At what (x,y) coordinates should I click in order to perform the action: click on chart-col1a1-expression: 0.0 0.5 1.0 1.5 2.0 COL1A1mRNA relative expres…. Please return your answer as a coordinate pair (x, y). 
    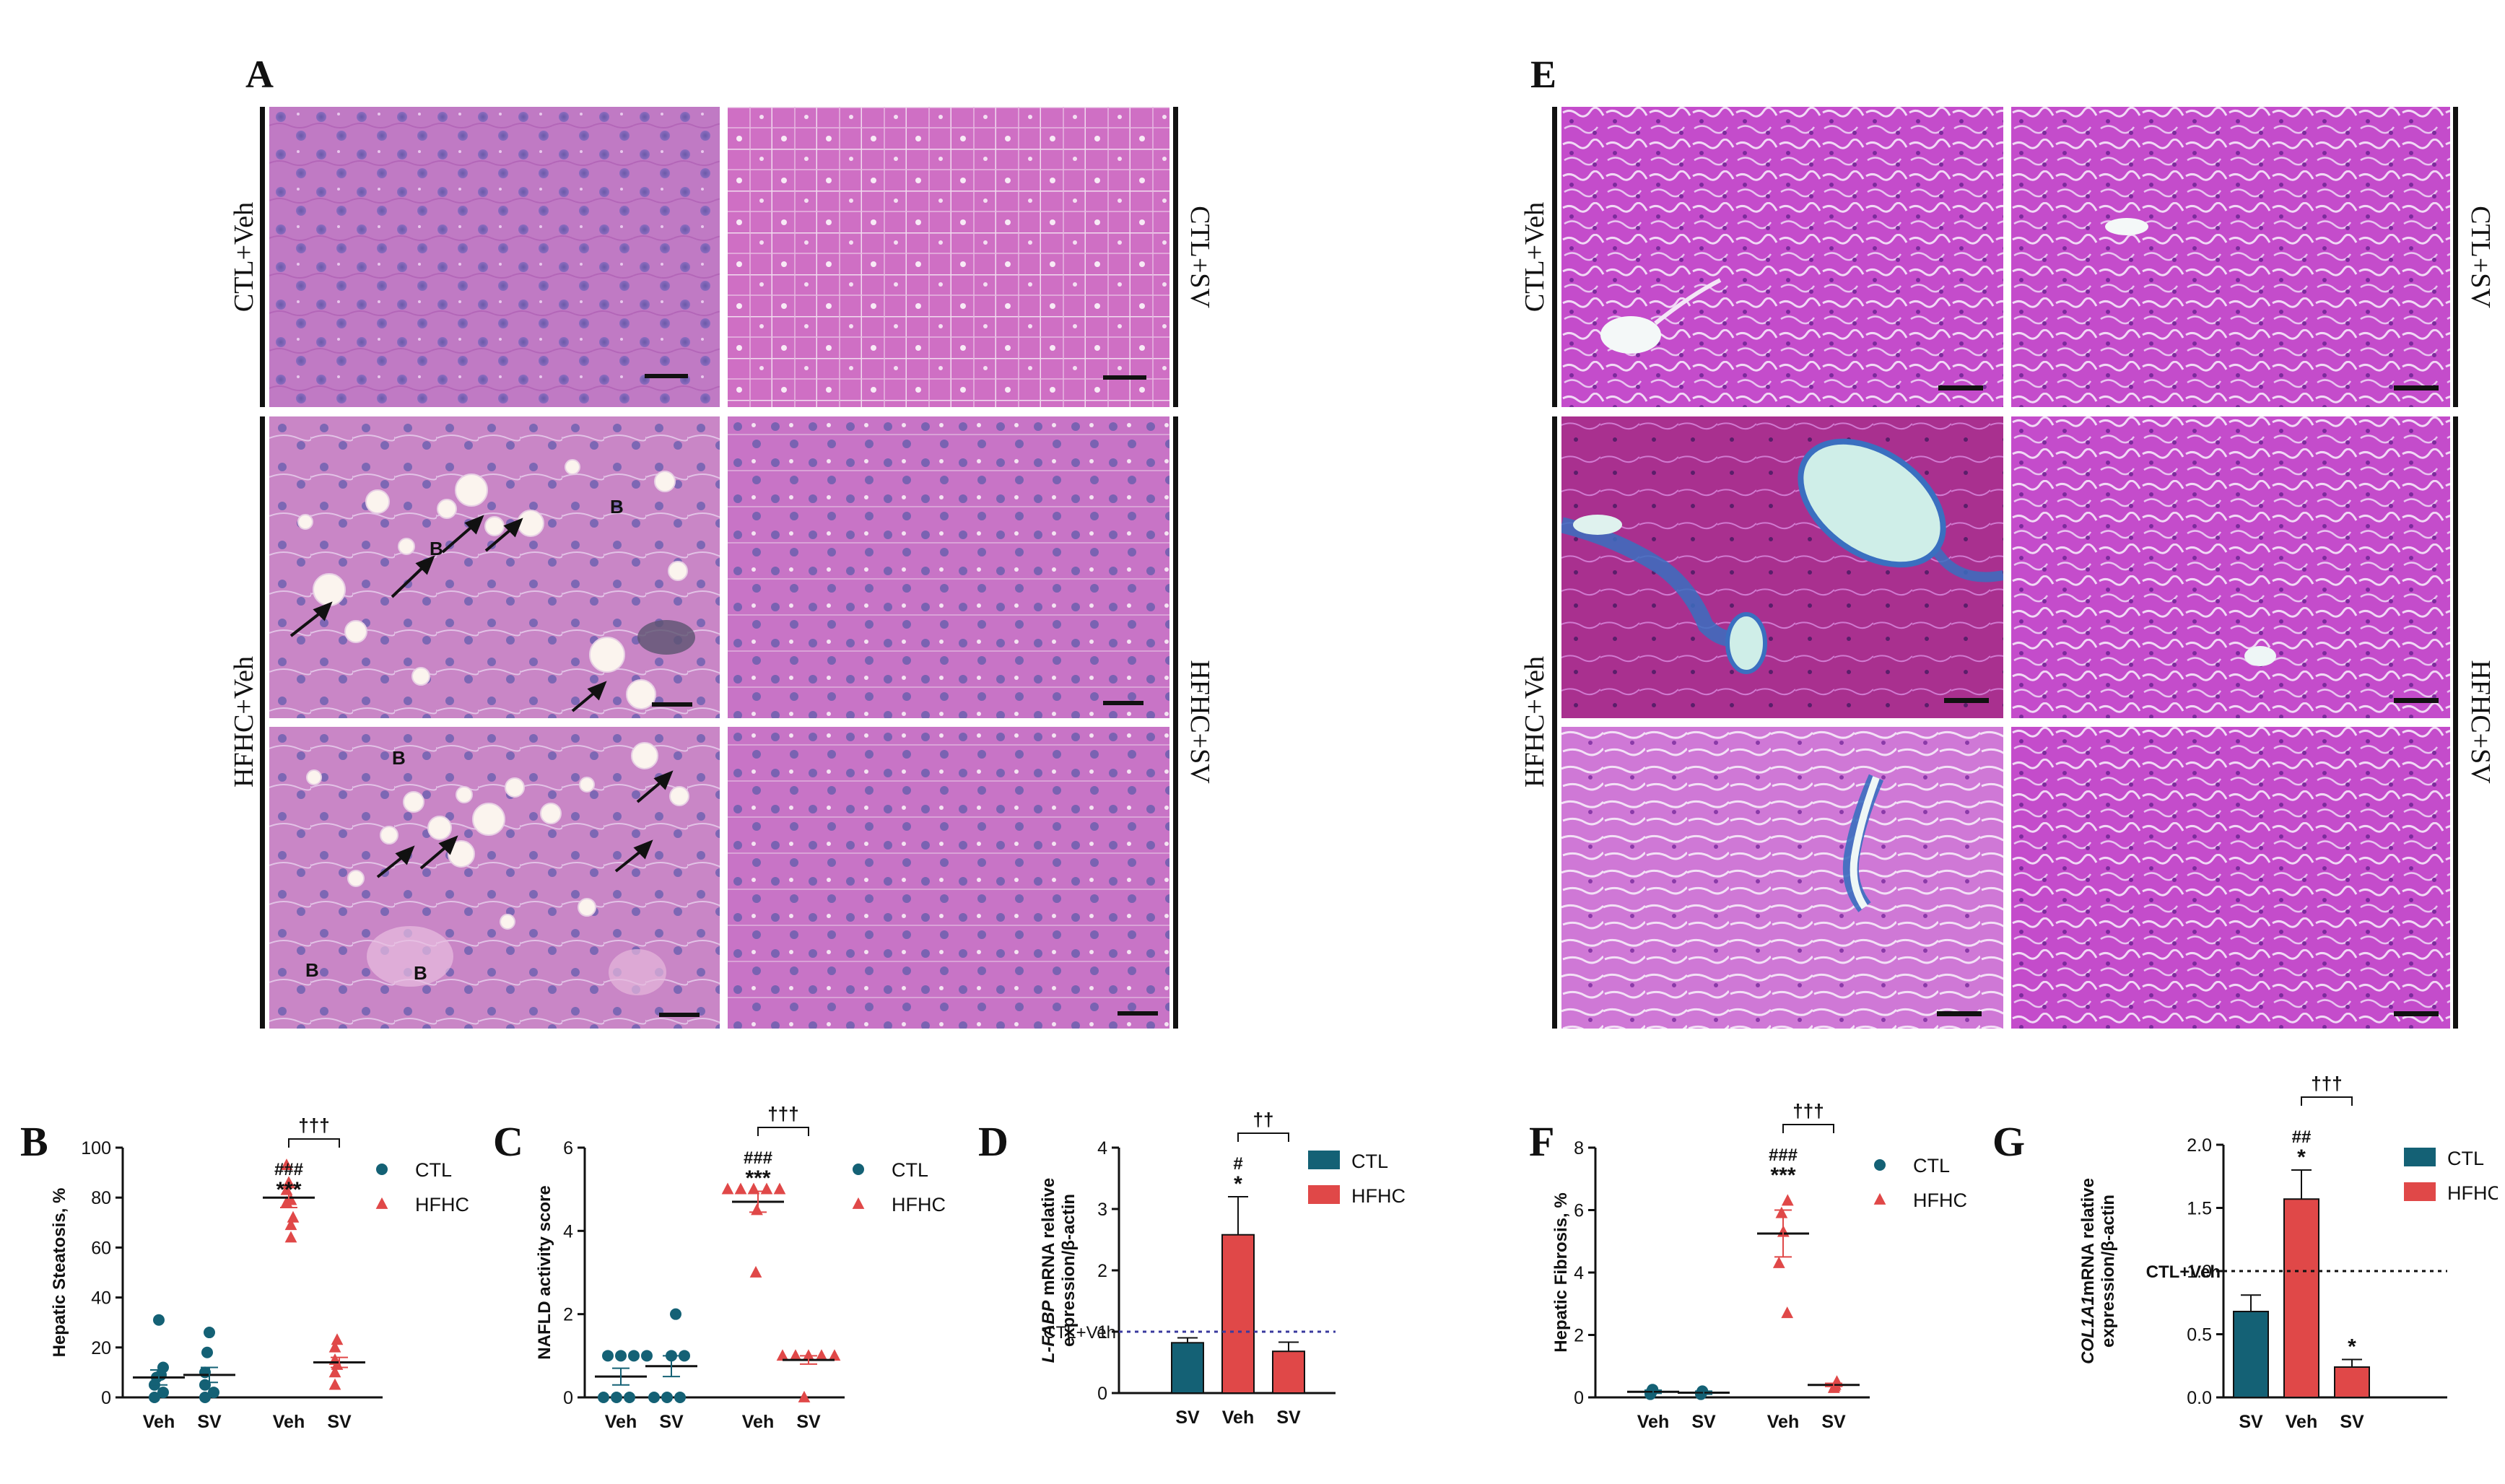
    Looking at the image, I should click on (2288, 1252).